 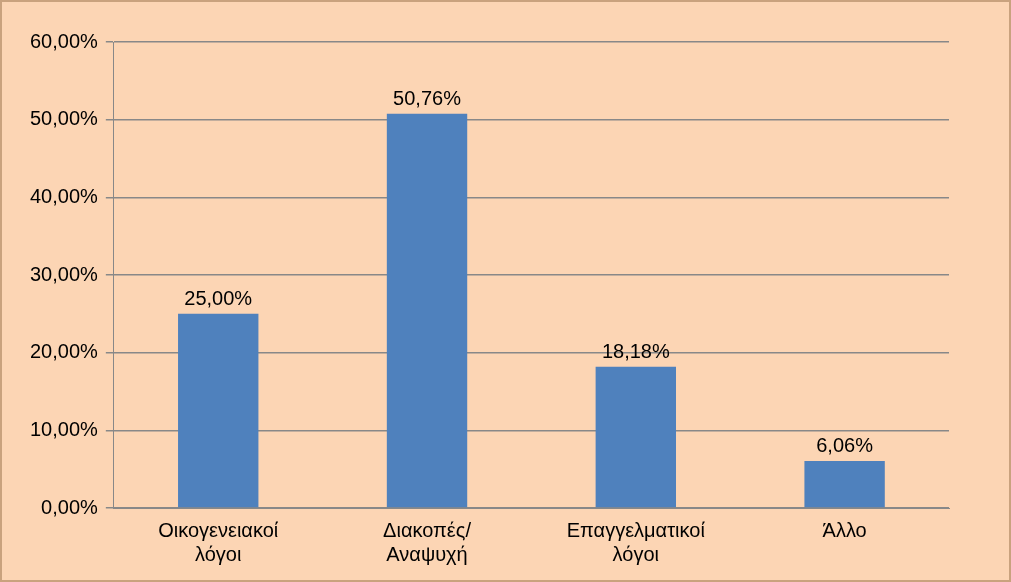 I want to click on y-tick-label: 10,00%, so click(x=64, y=428).